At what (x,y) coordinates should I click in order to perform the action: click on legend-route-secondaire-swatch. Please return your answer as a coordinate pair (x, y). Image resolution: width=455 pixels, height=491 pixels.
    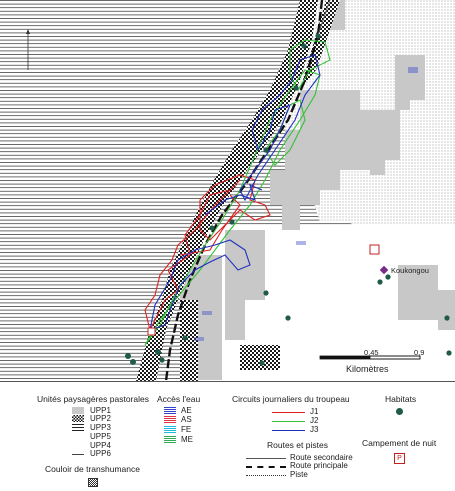
    Looking at the image, I should click on (266, 458).